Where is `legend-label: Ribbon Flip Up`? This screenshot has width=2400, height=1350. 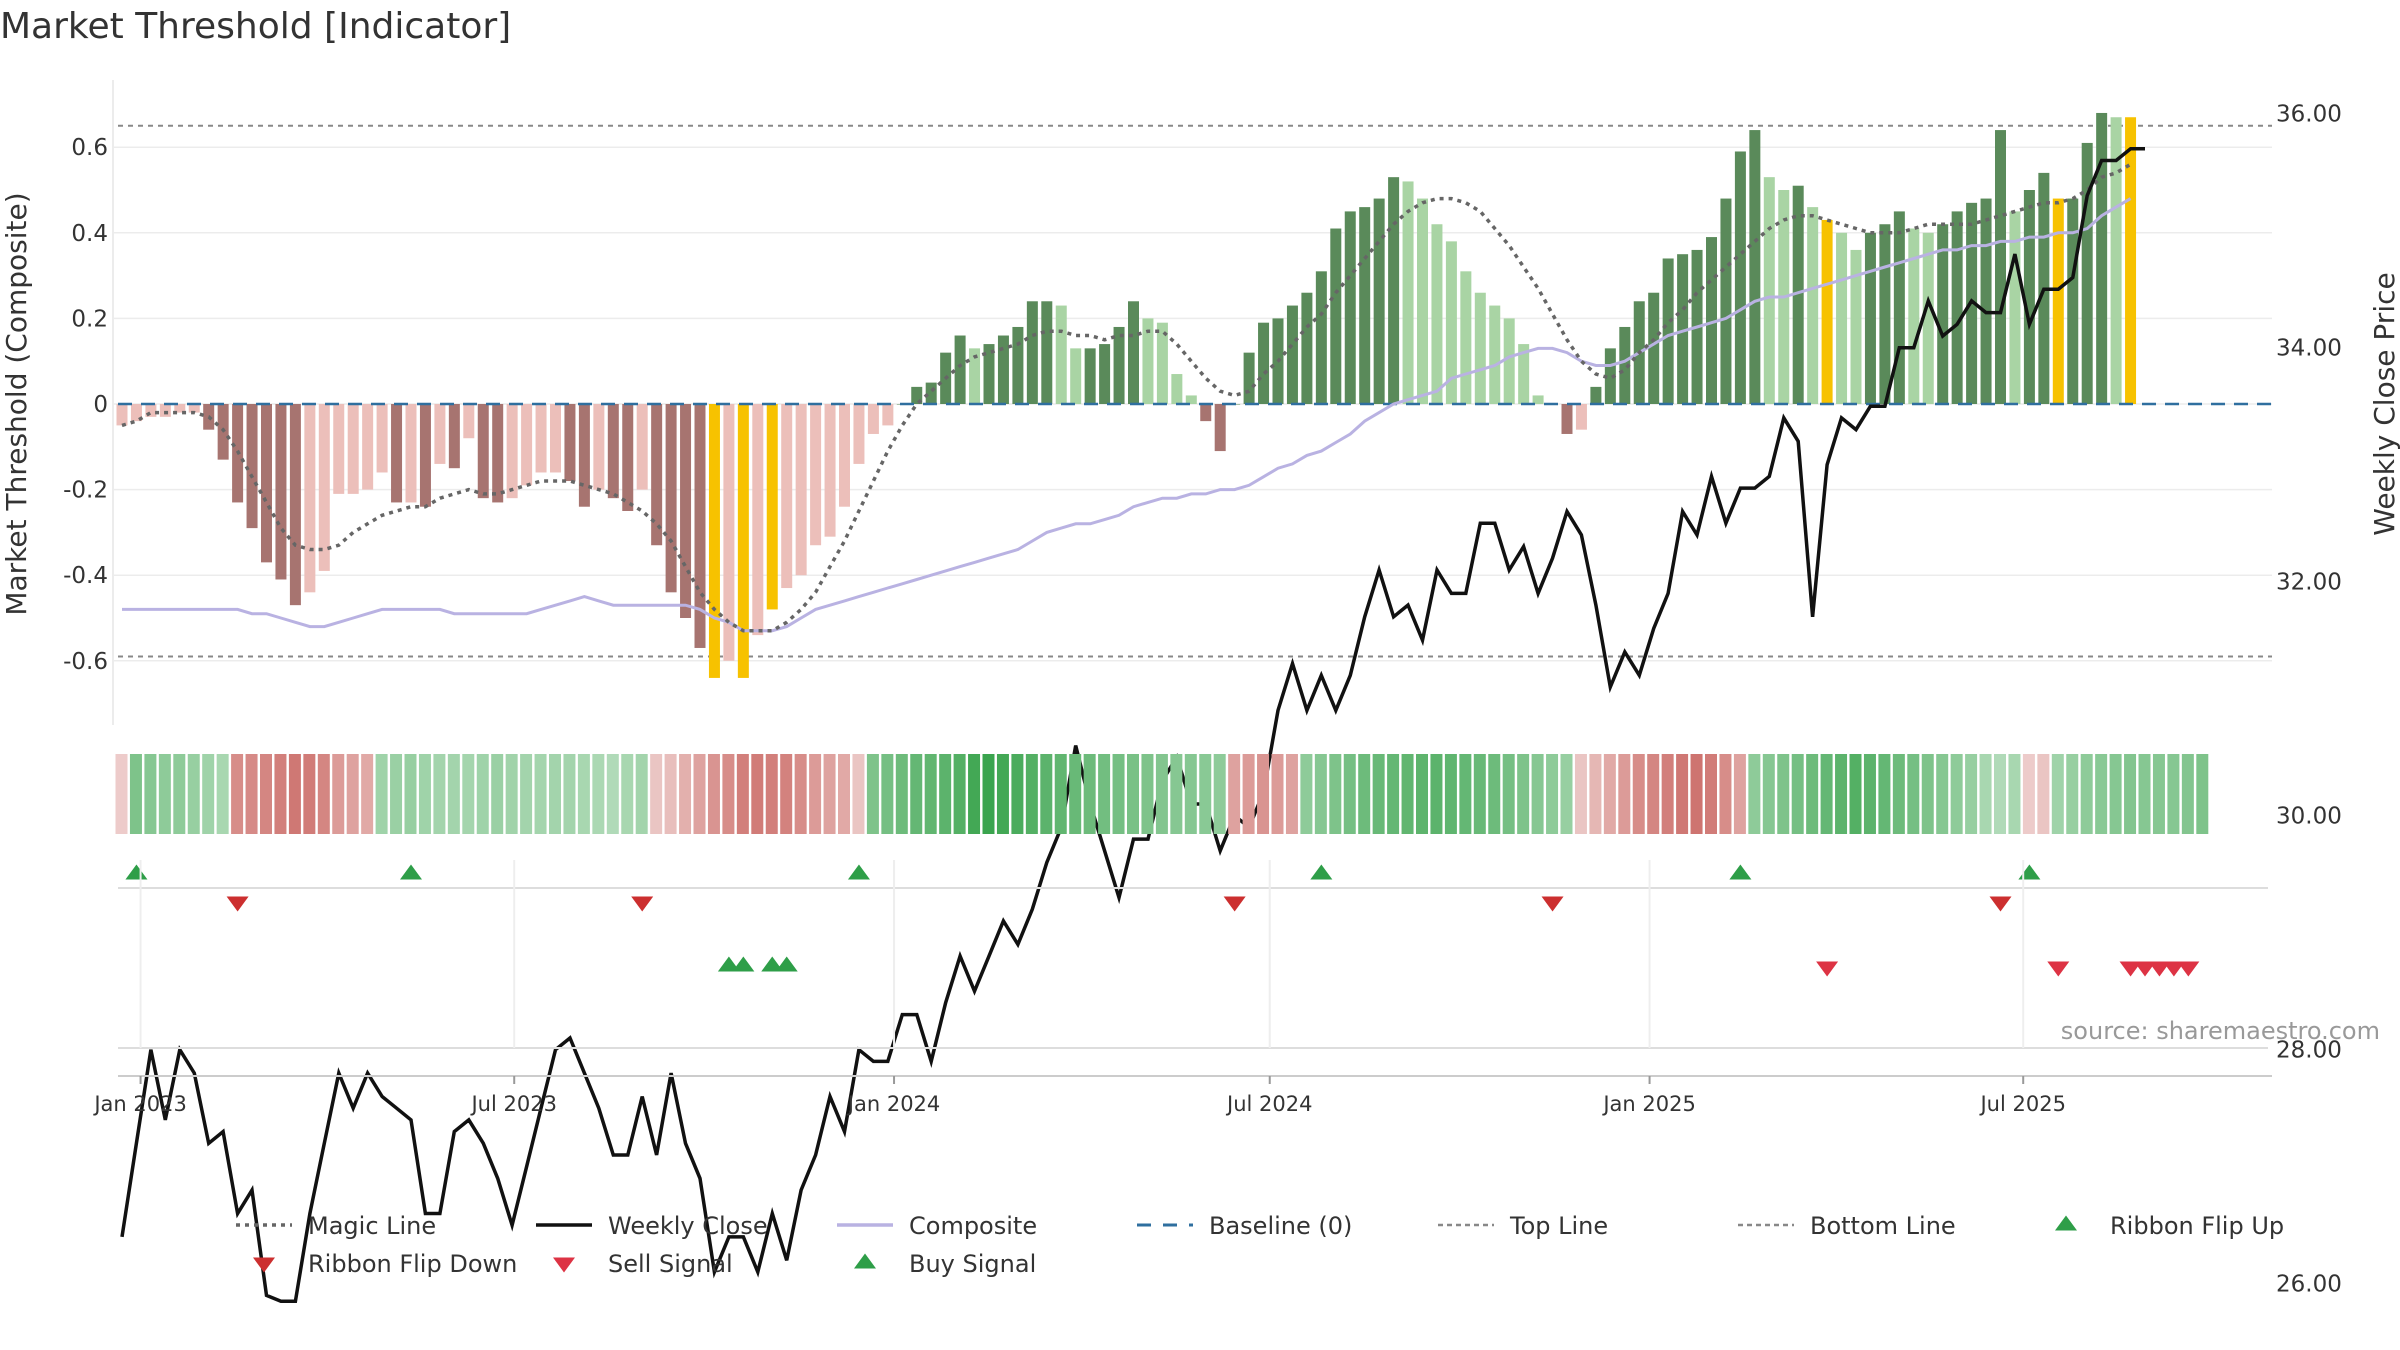
legend-label: Ribbon Flip Up is located at coordinates (2197, 1226).